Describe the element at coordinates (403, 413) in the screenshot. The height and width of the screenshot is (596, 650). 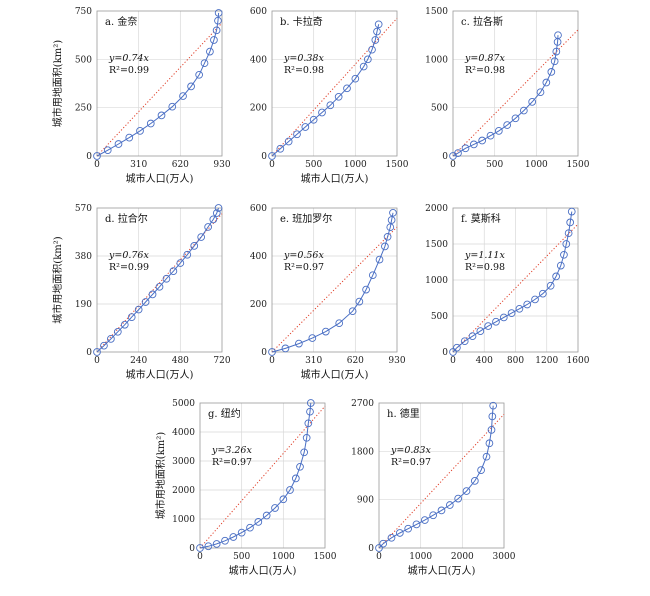
I see `panel-label: h. 德里` at that location.